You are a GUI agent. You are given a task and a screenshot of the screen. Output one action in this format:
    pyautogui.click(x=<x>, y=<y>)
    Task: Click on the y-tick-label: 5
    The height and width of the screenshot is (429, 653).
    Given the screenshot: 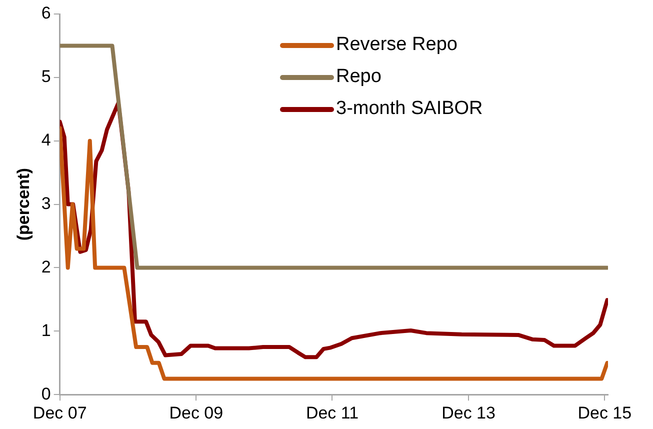 What is the action you would take?
    pyautogui.click(x=46, y=76)
    